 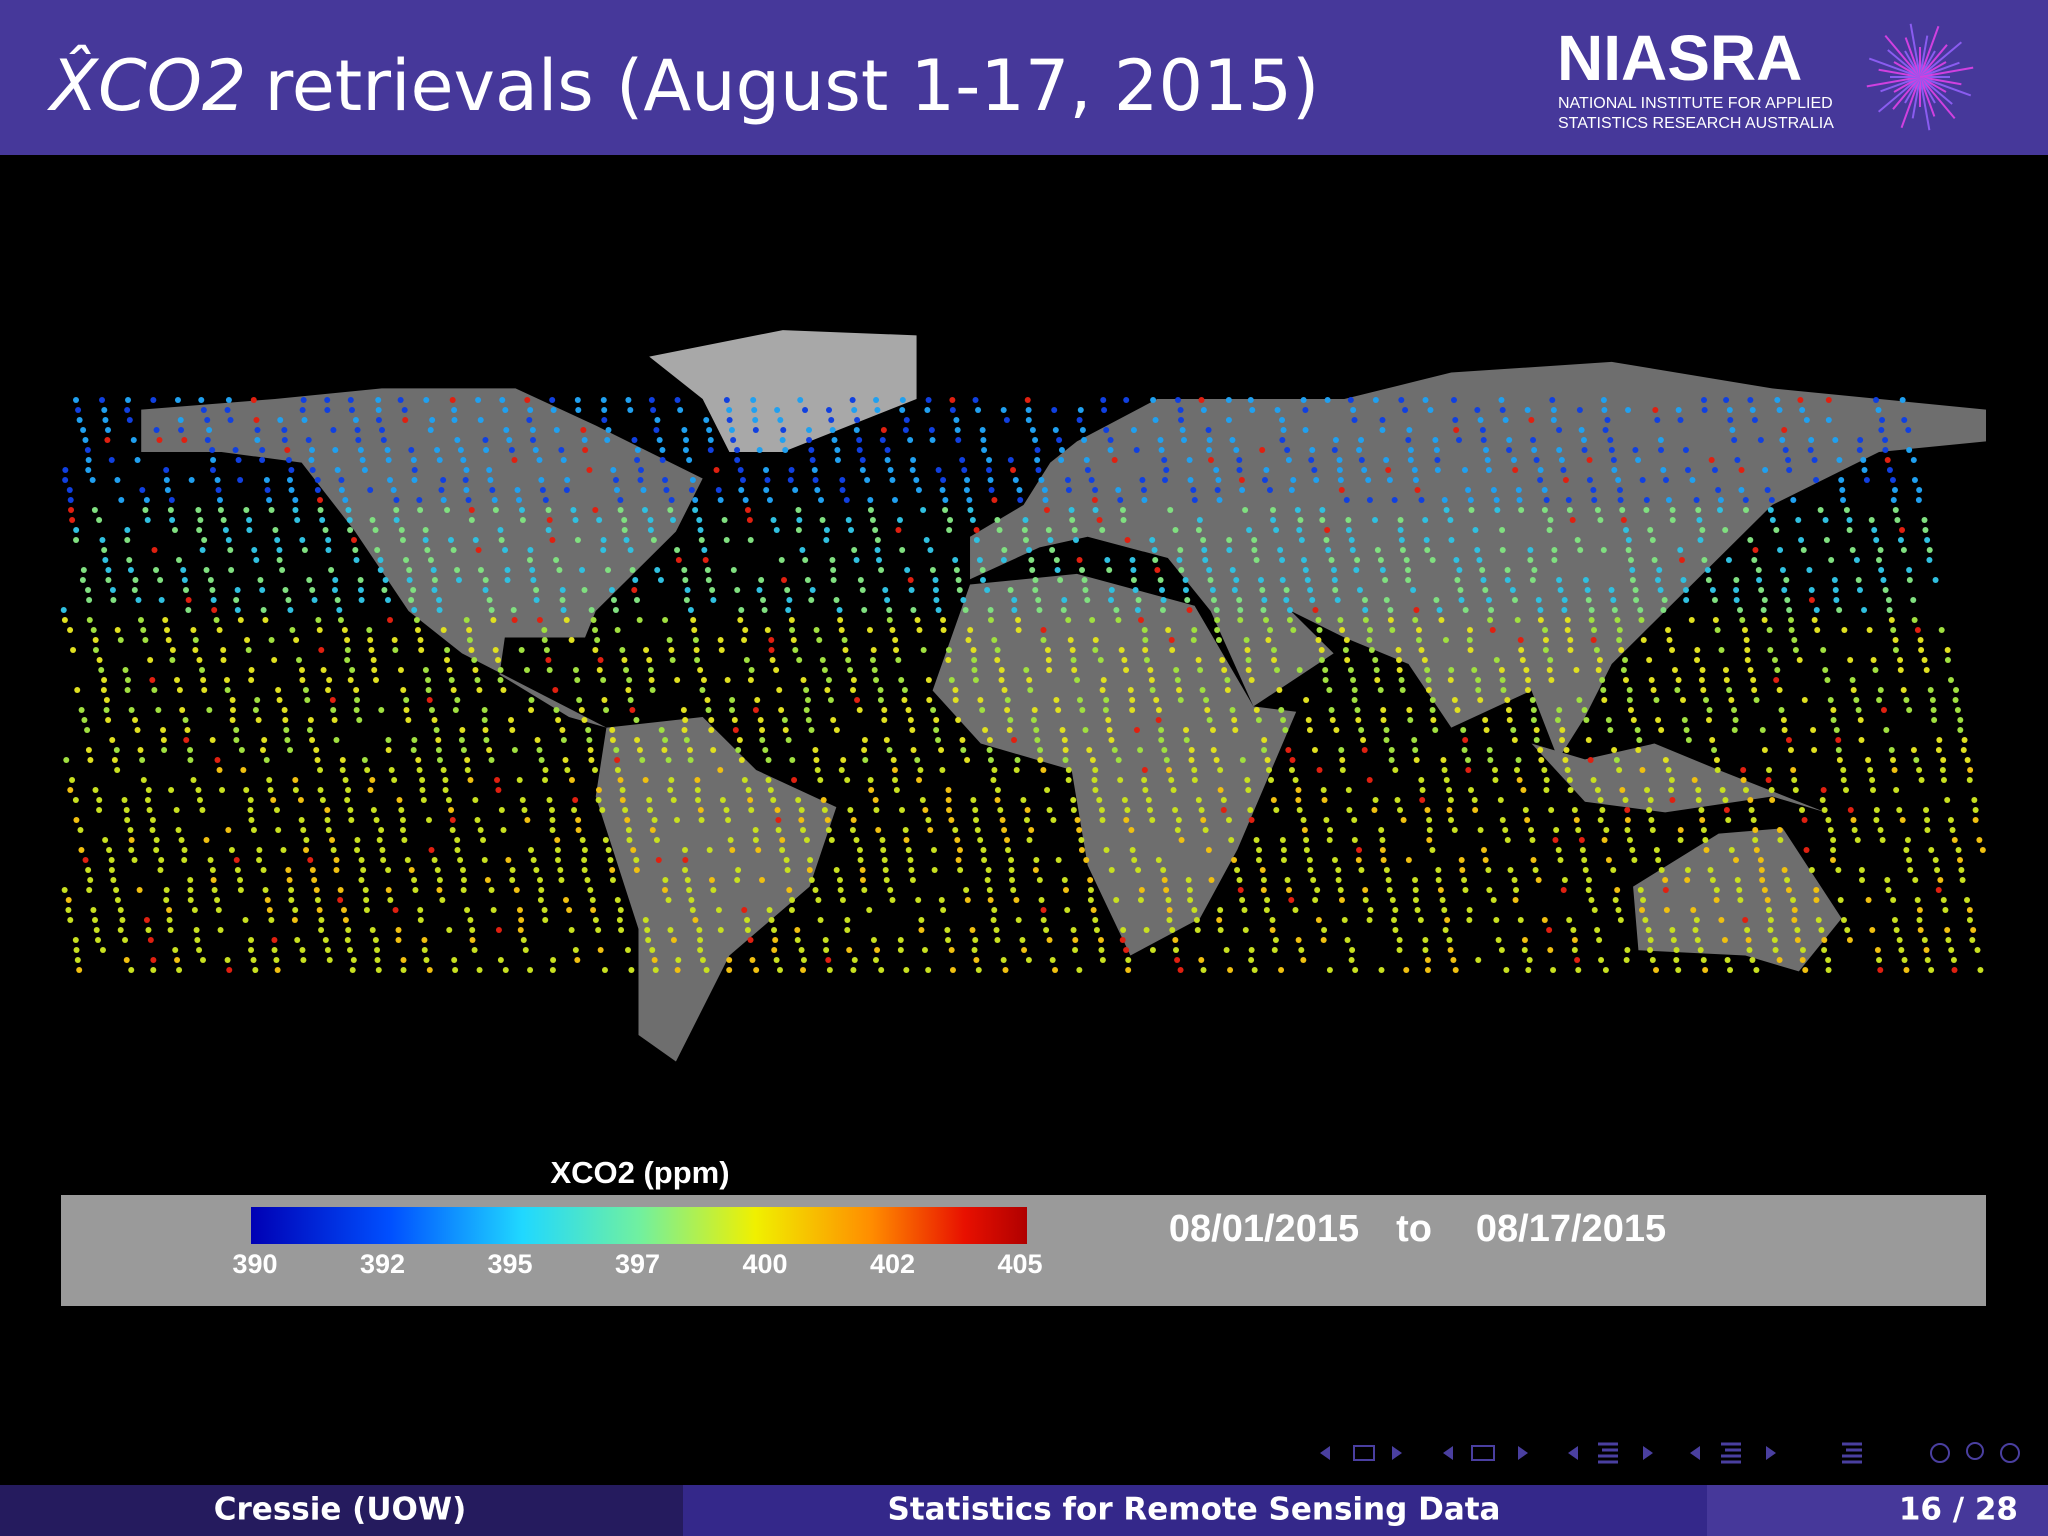 I want to click on continent, so click(x=1678, y=778).